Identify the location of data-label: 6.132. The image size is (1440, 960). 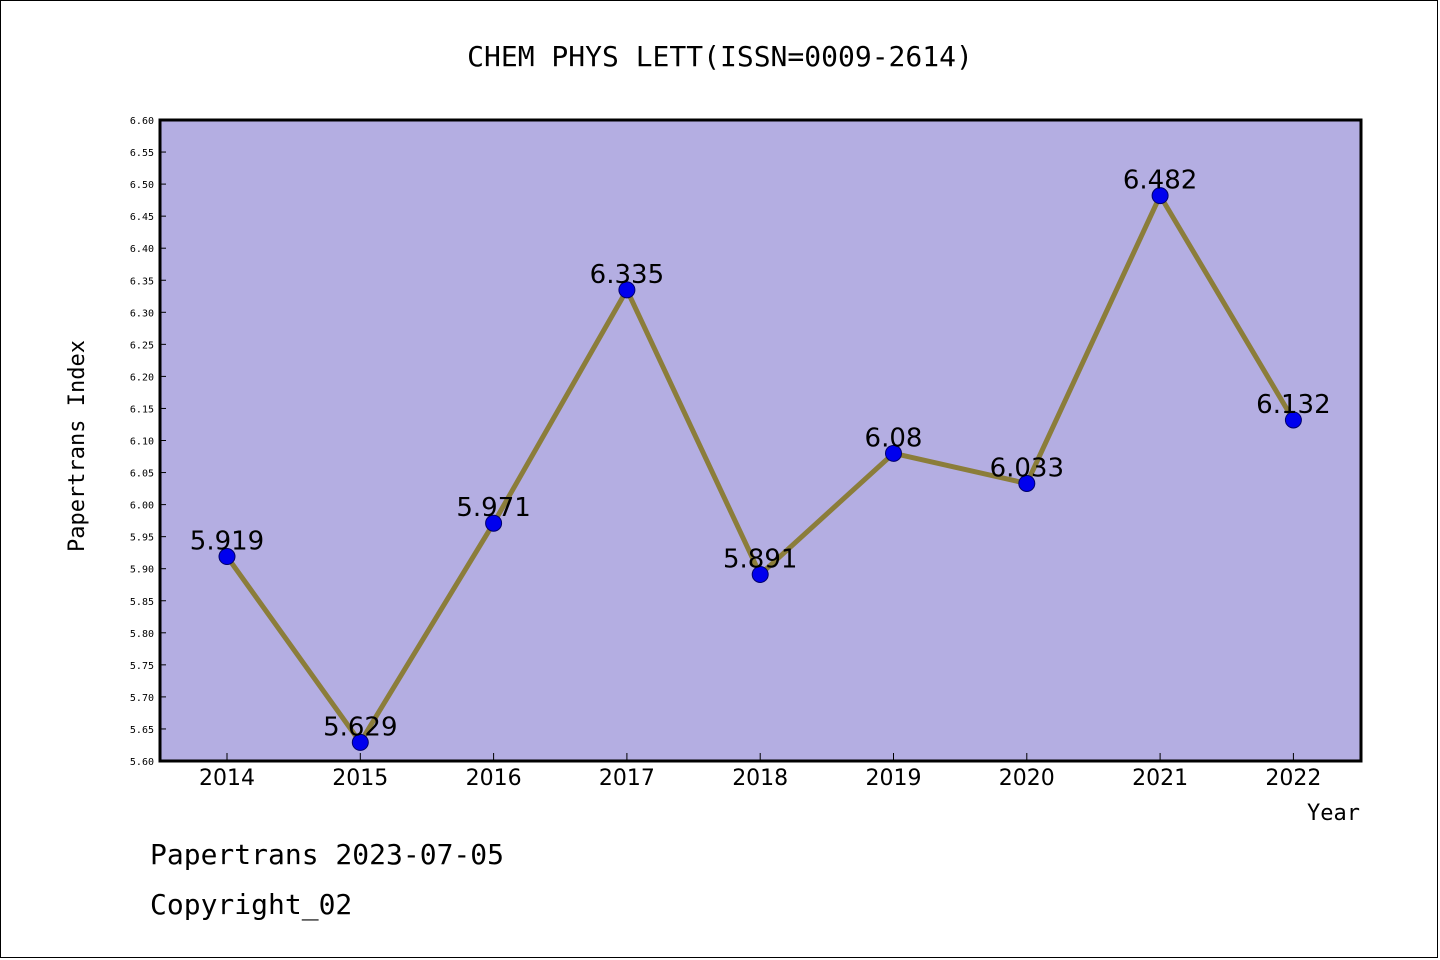
(1293, 405).